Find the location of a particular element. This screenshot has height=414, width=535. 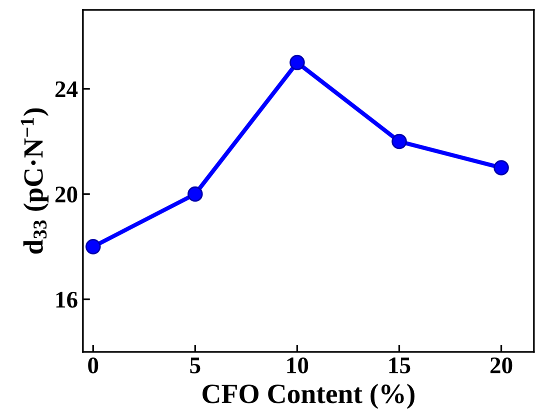

x-tick-label: 15 is located at coordinates (399, 366).